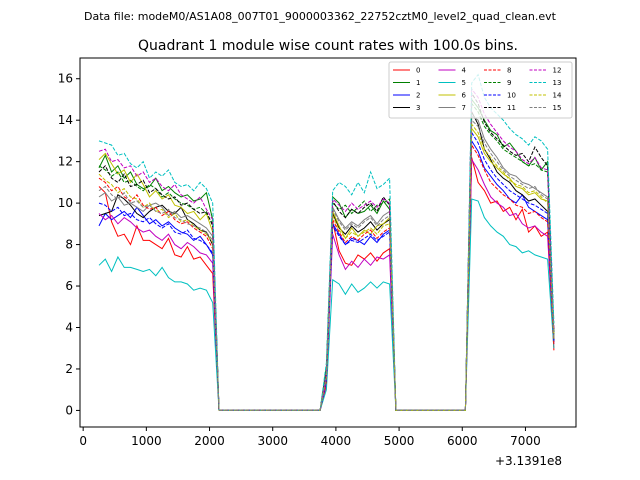  I want to click on legend-label-10: 10, so click(511, 96).